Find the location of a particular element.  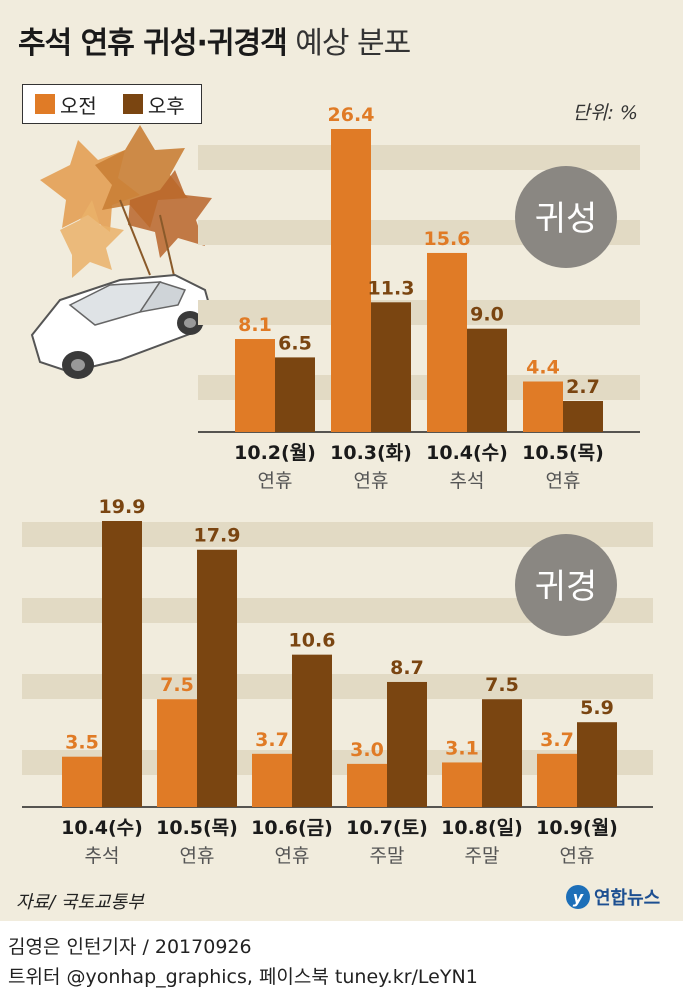

homebound-title: 귀성 is located at coordinates (566, 219).